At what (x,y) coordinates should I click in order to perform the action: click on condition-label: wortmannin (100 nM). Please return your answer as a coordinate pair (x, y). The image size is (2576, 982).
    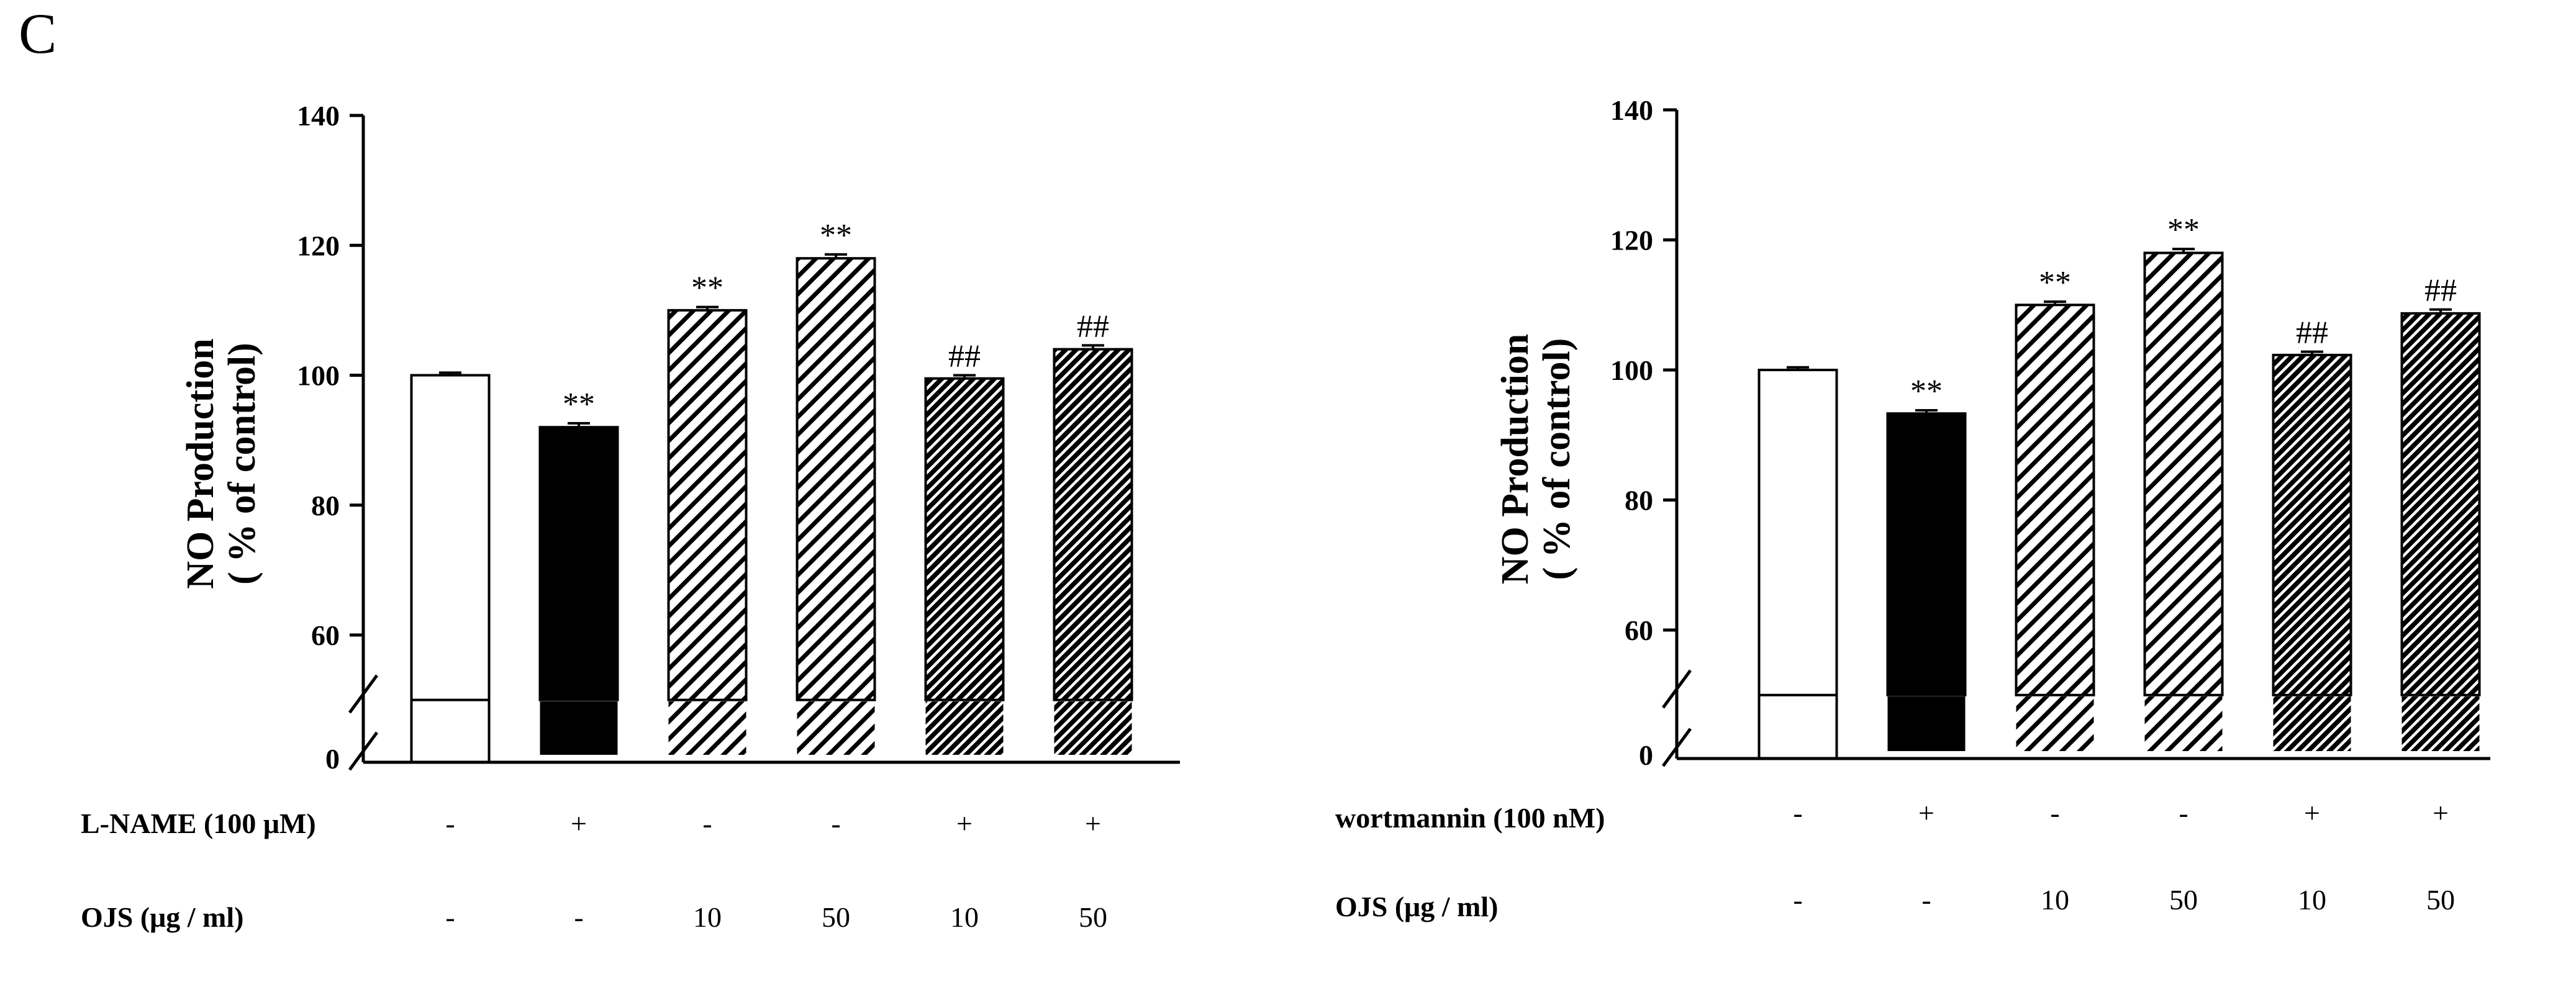
    Looking at the image, I should click on (1470, 818).